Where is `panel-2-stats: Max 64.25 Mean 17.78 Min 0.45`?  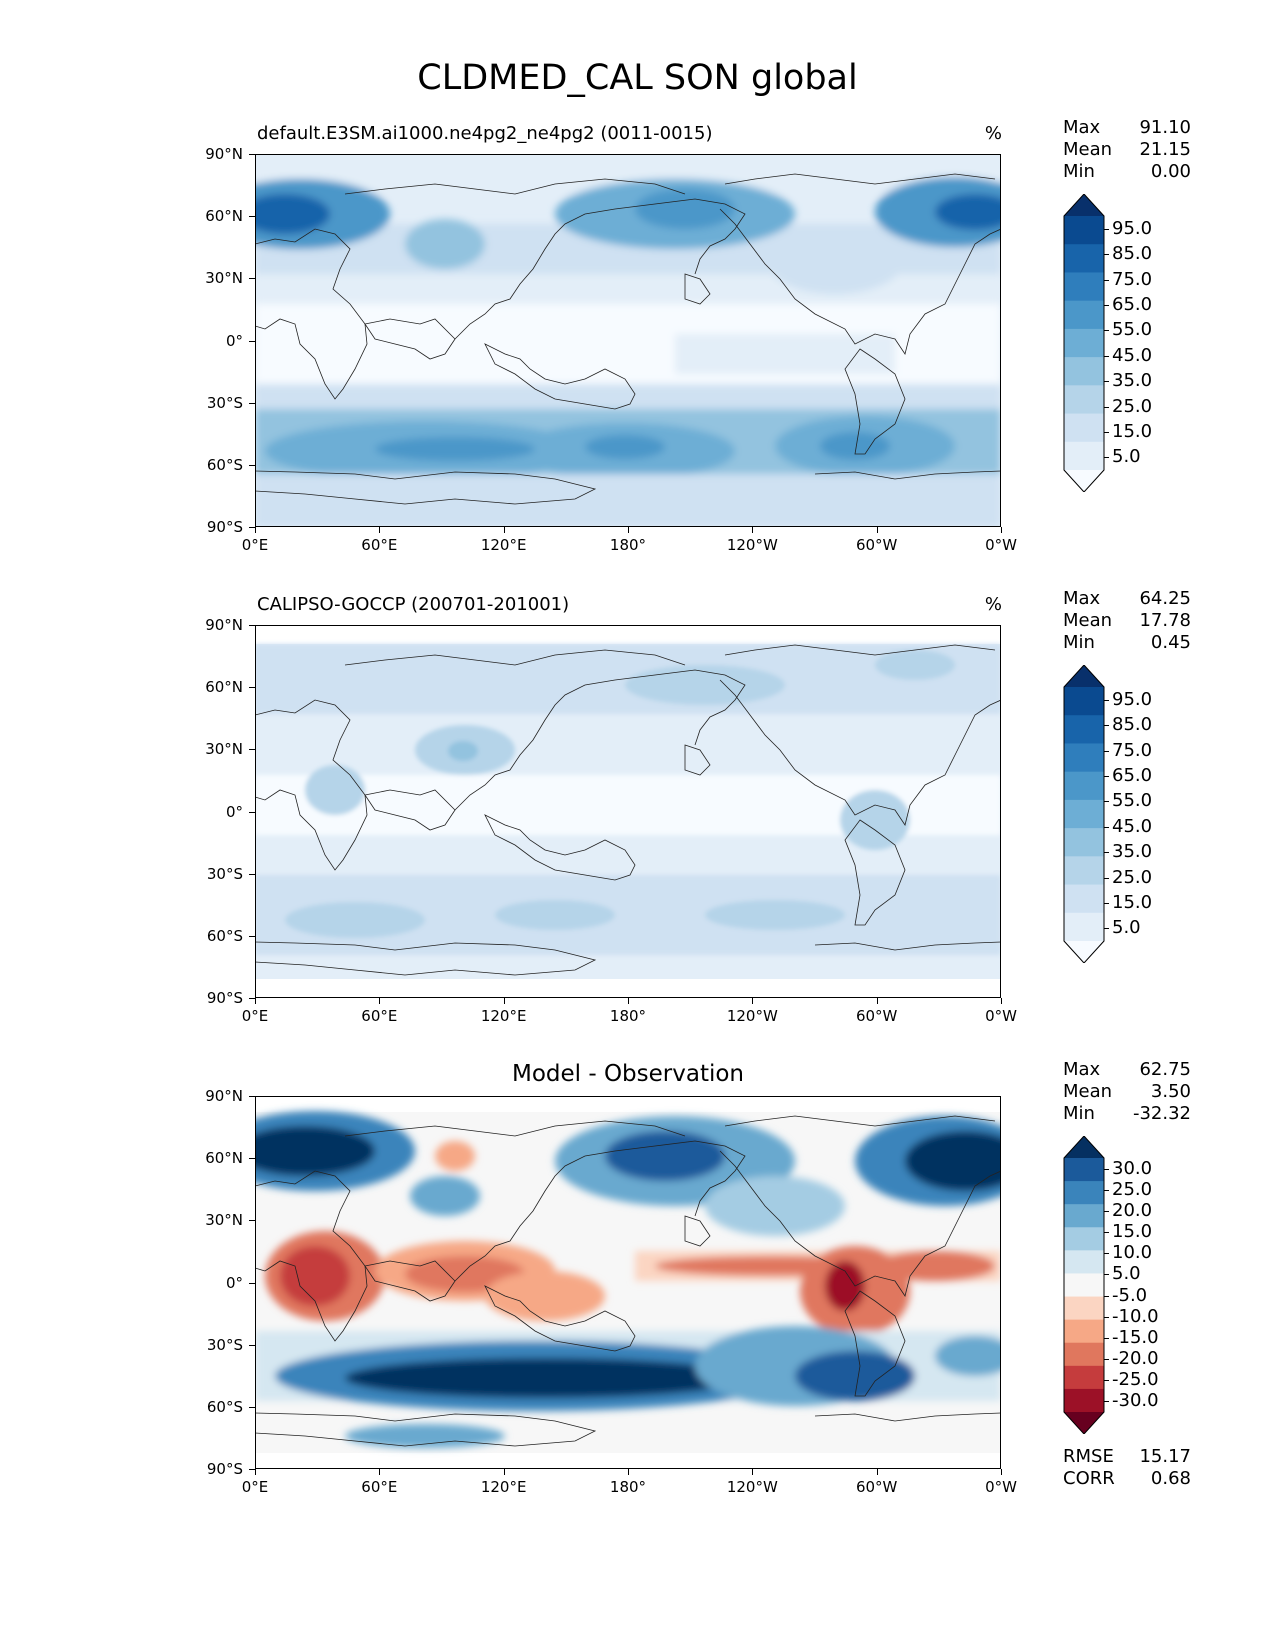 panel-2-stats: Max 64.25 Mean 17.78 Min 0.45 is located at coordinates (1127, 621).